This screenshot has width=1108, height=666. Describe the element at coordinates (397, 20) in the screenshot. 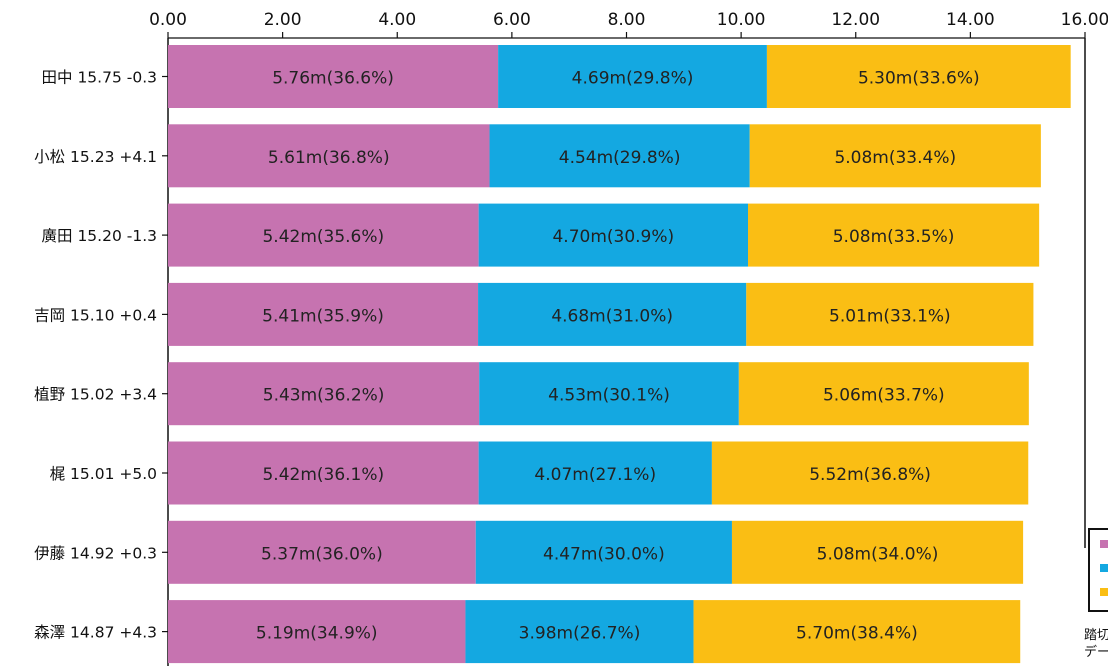

I see `x-tick-label: 4.00` at that location.